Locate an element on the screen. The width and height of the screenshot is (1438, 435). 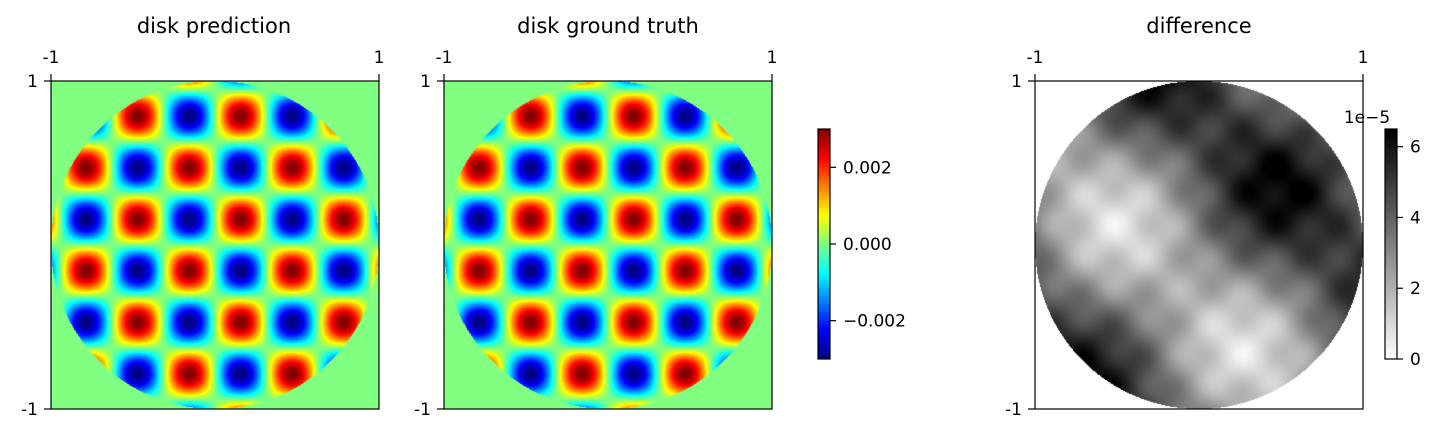
panel-title: disk ground truth is located at coordinates (608, 26).